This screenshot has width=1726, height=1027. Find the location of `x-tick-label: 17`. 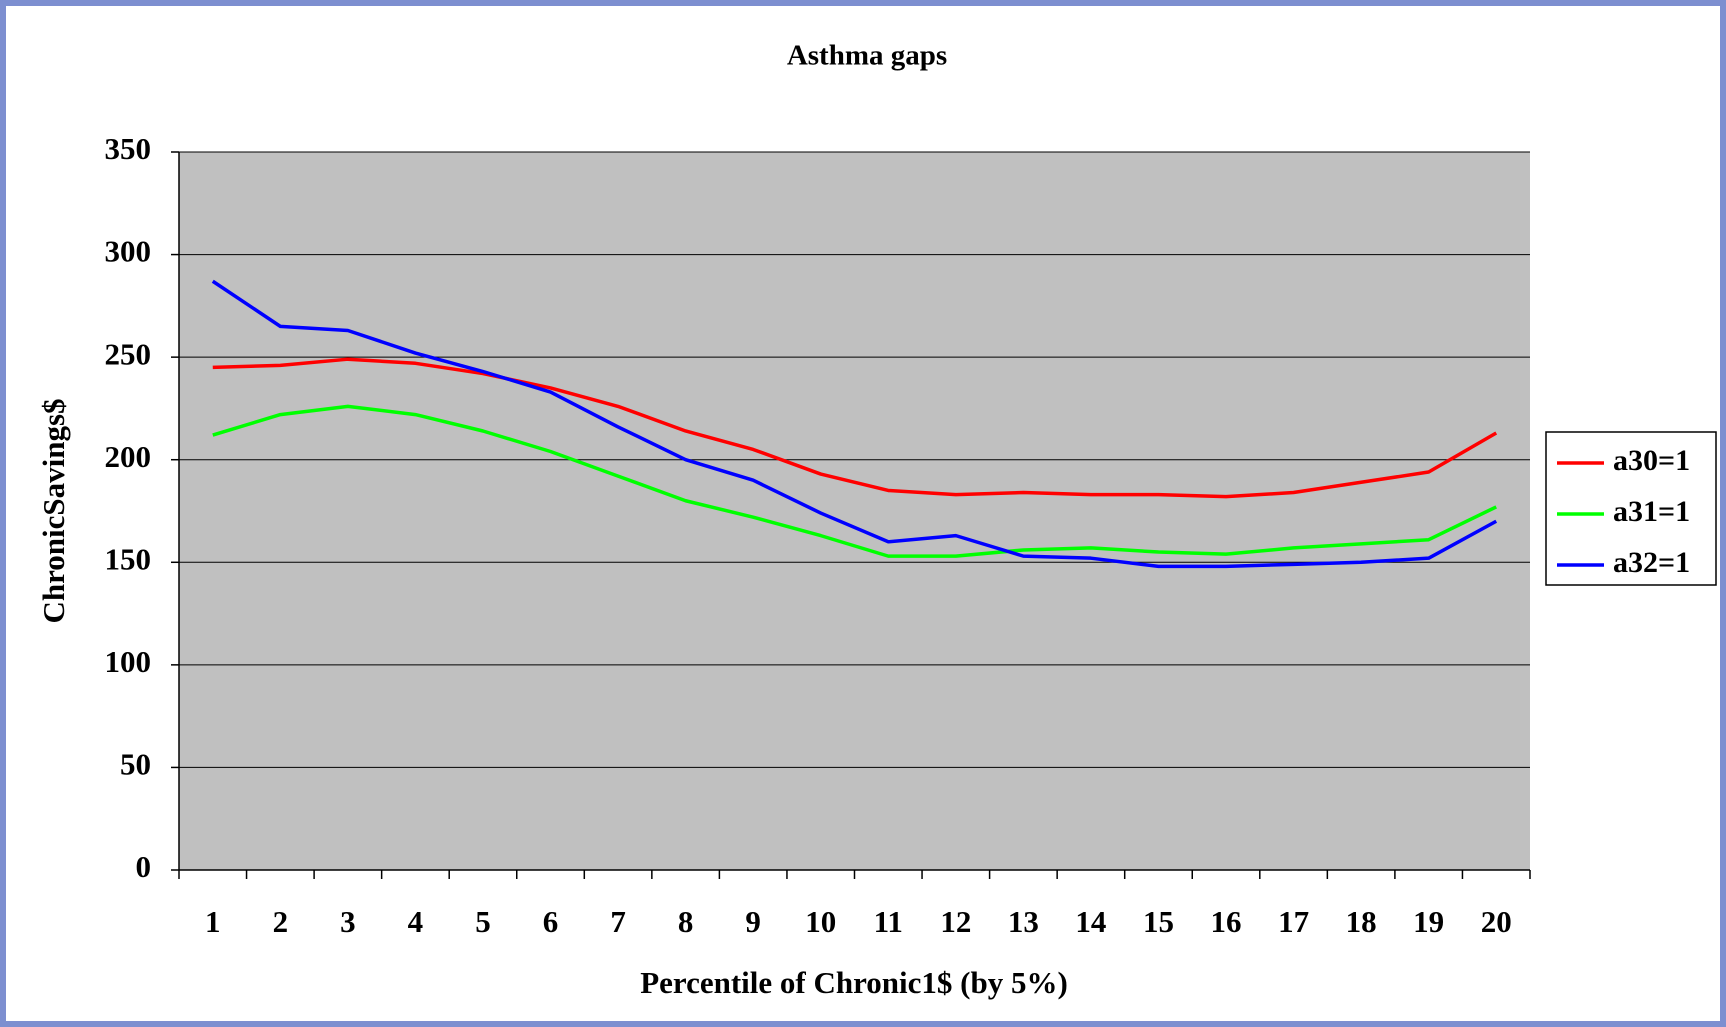

x-tick-label: 17 is located at coordinates (1293, 921).